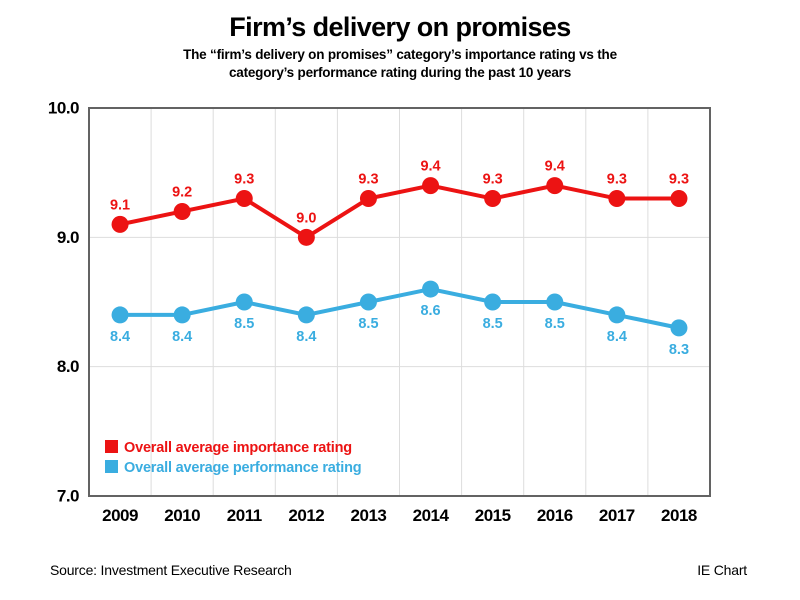 This screenshot has height=600, width=800. Describe the element at coordinates (306, 515) in the screenshot. I see `x-axis-tick-label: 2012` at that location.